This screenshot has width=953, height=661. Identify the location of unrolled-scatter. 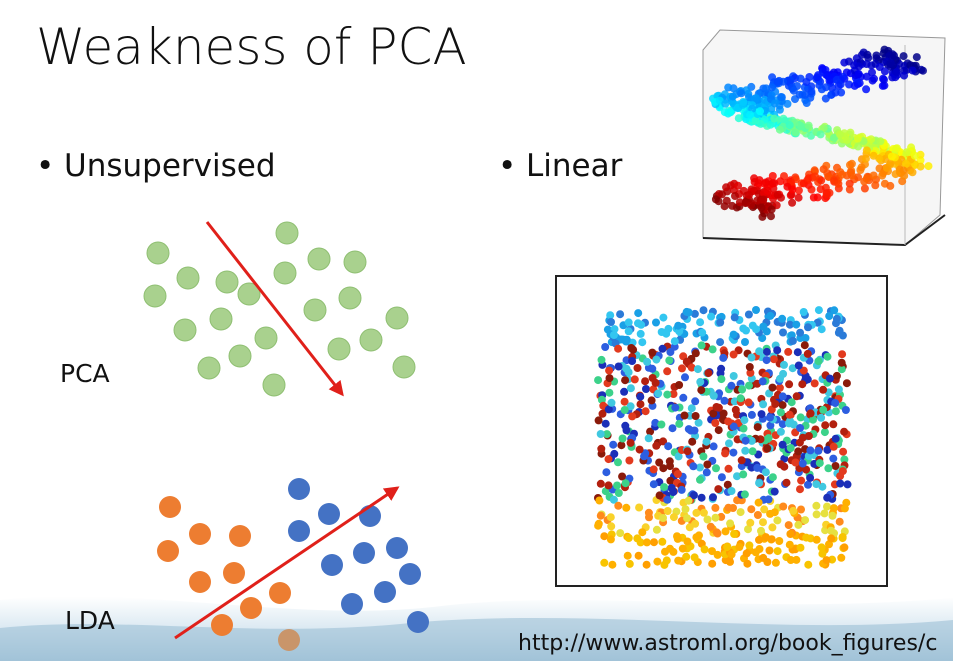
(723, 437).